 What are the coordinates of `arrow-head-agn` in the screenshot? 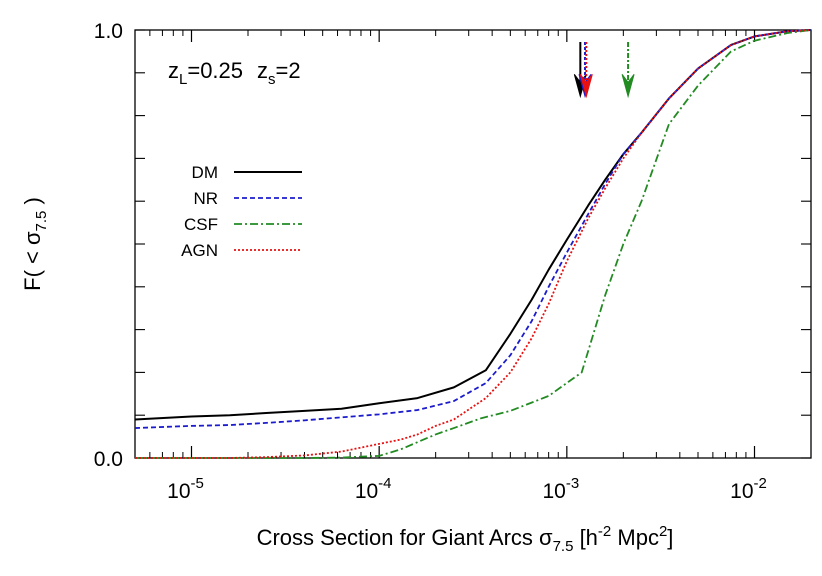 It's located at (586, 86).